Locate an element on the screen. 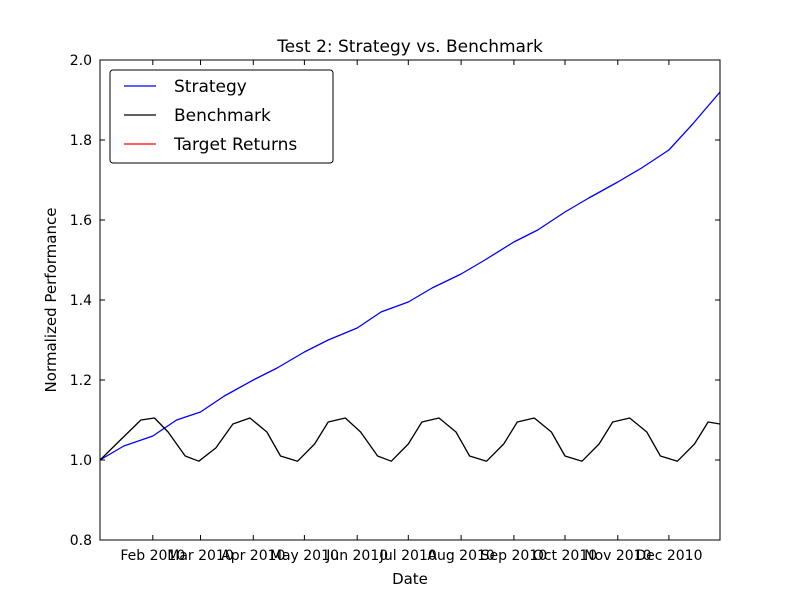 This screenshot has width=800, height=600. x-tick-label: May 2010 is located at coordinates (304, 556).